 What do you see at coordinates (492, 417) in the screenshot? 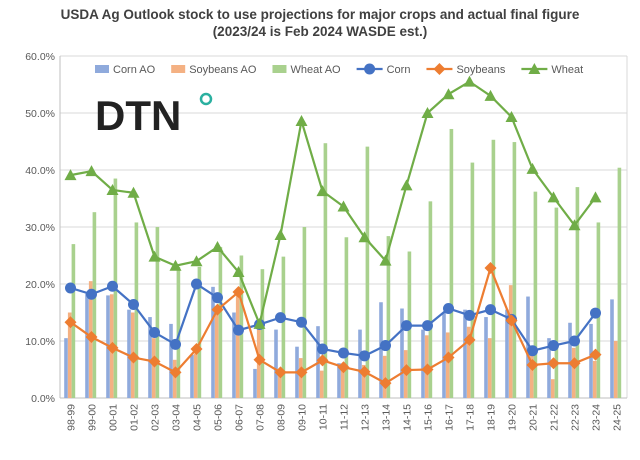
I see `x-tick-label: 18-19` at bounding box center [492, 417].